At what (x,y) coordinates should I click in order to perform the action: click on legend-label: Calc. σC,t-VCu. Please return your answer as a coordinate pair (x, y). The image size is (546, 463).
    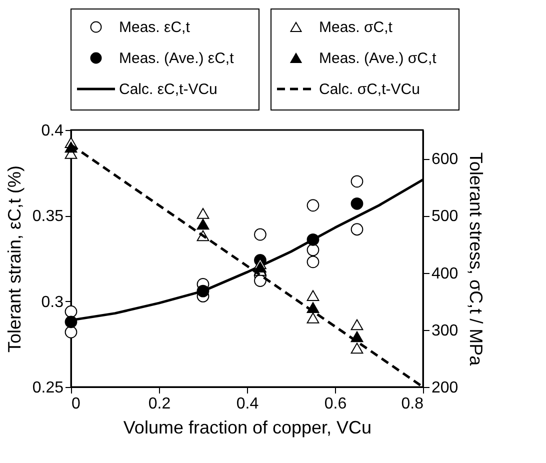
    Looking at the image, I should click on (369, 89).